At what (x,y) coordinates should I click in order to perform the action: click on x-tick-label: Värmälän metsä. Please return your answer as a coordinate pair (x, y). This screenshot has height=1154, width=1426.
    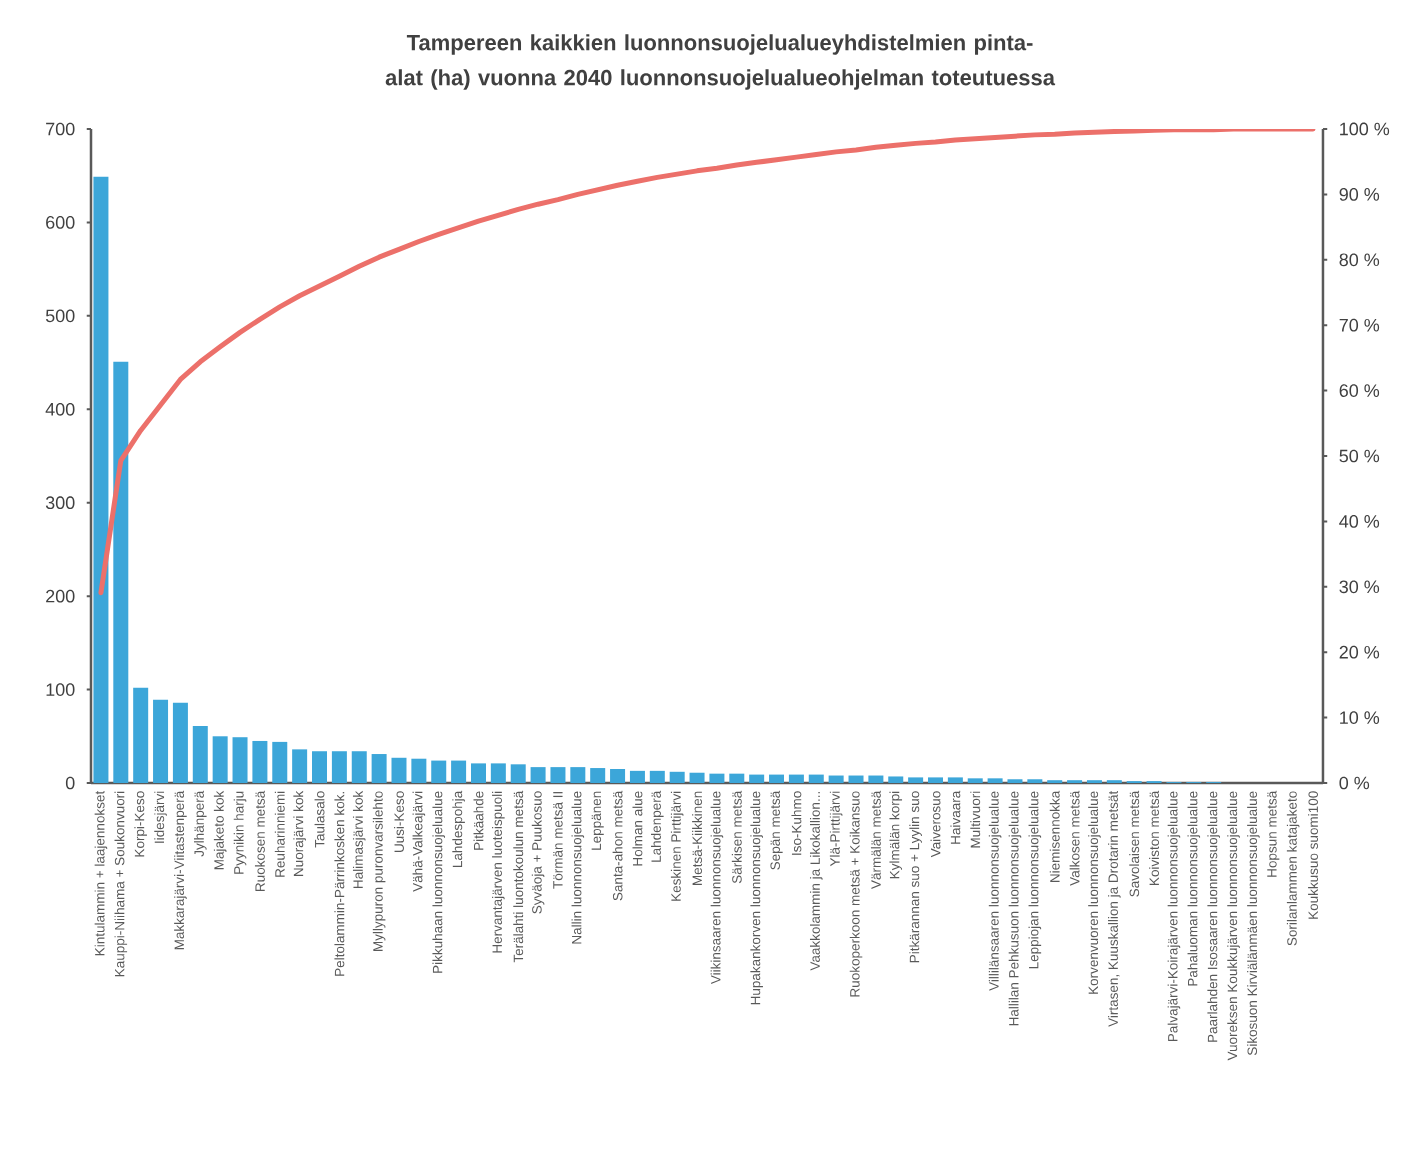
    Looking at the image, I should click on (875, 839).